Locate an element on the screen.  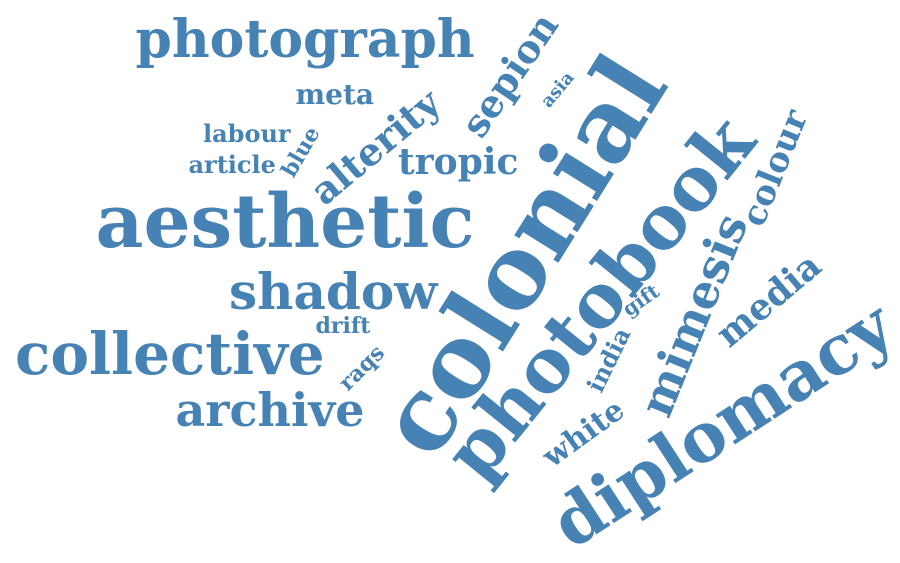
word-drift: drift is located at coordinates (343, 326).